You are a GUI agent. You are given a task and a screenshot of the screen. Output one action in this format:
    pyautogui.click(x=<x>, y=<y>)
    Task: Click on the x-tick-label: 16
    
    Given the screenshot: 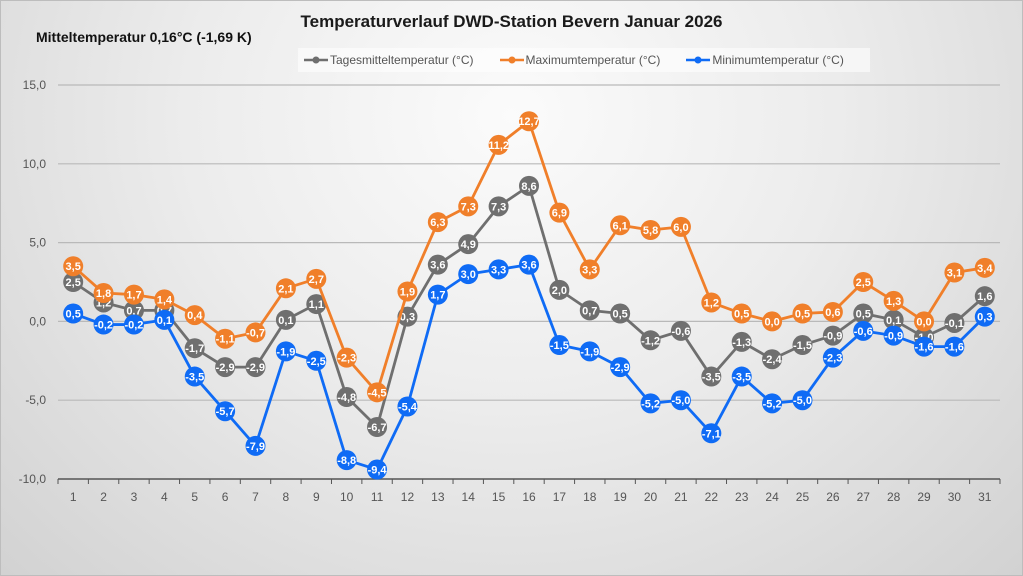 What is the action you would take?
    pyautogui.click(x=529, y=497)
    